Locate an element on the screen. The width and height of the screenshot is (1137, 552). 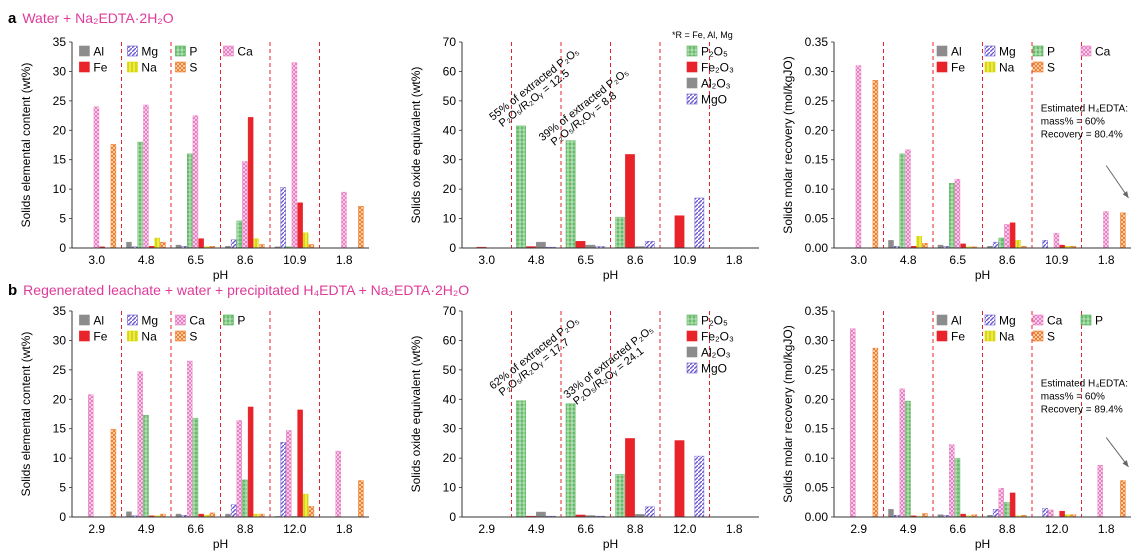
bar-P-8.6 is located at coordinates (1001, 243).